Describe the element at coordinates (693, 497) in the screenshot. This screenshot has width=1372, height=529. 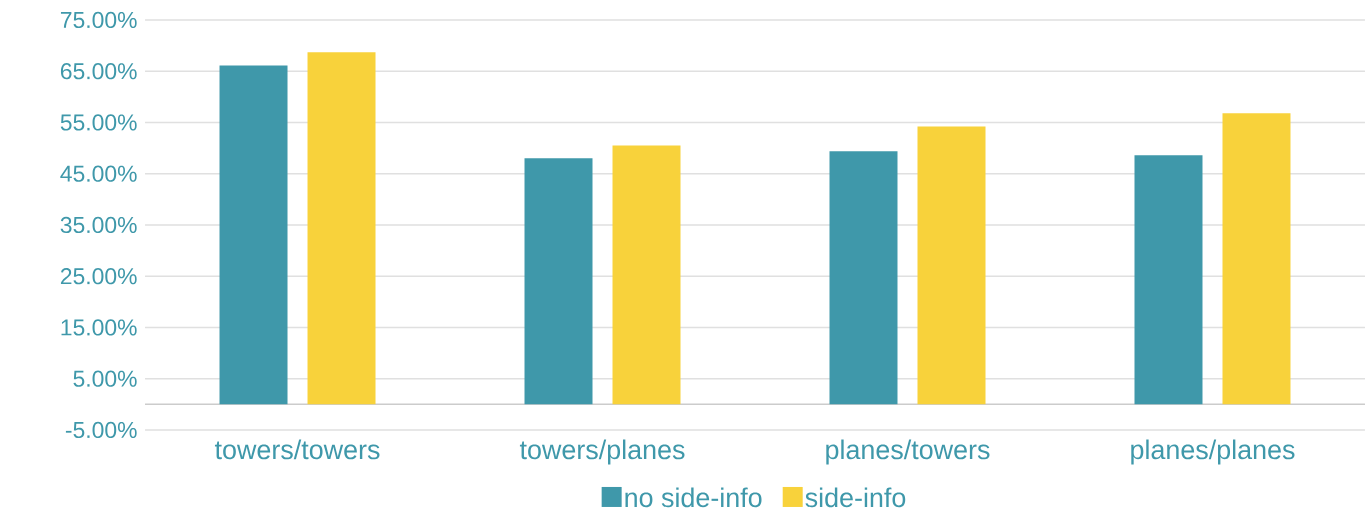
I see `legend-label: no side-info` at that location.